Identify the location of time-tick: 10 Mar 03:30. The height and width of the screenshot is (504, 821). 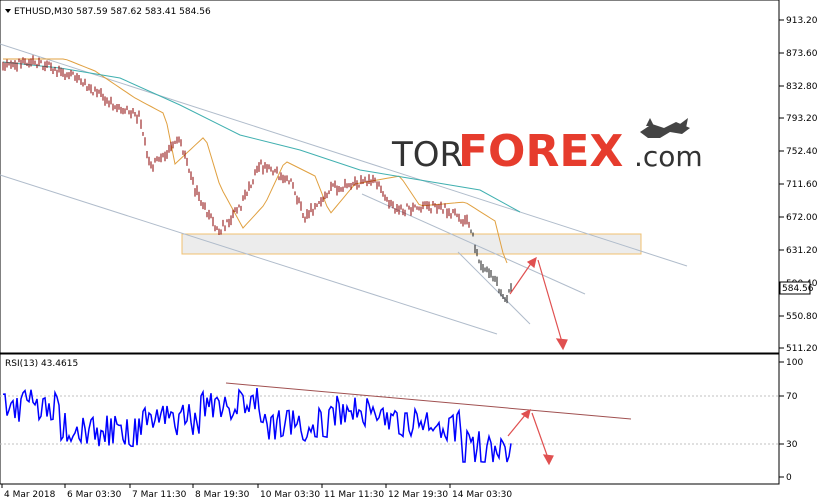
(288, 492).